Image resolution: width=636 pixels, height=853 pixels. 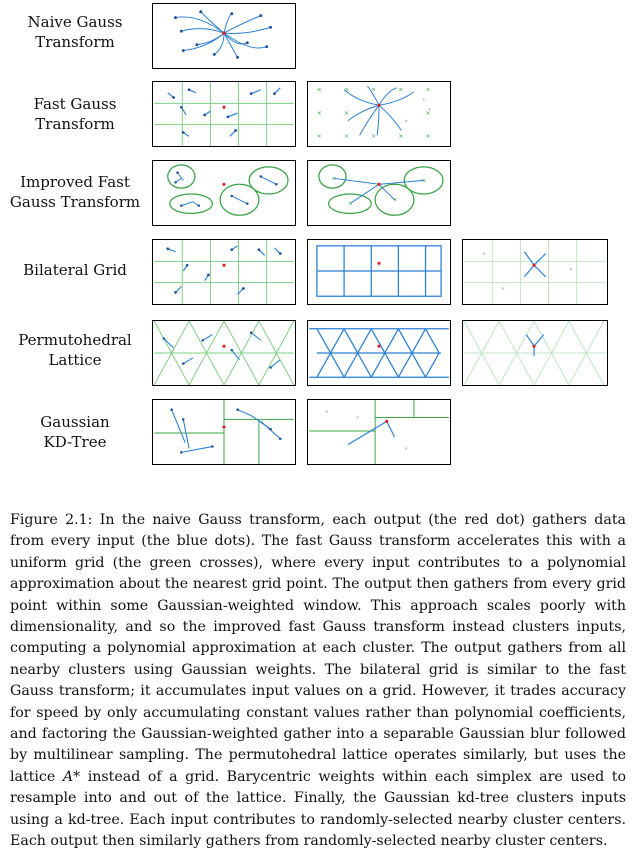 I want to click on panel-bilateral-splat, so click(x=224, y=272).